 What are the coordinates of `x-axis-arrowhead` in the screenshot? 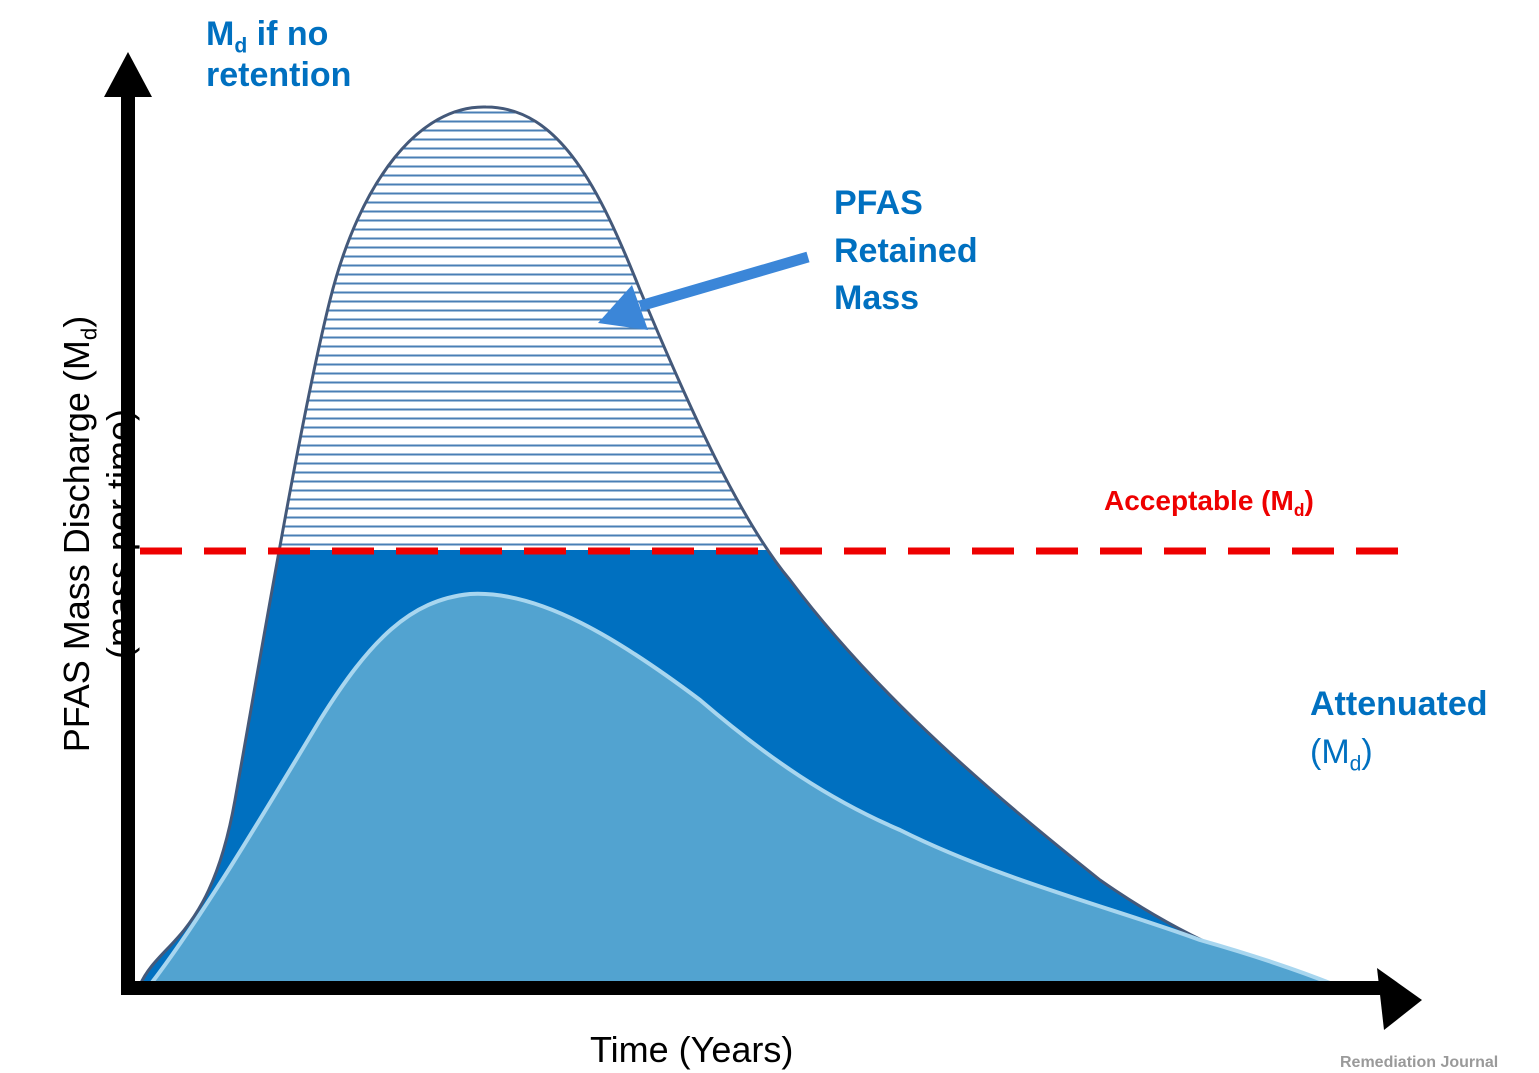 It's located at (1399, 999).